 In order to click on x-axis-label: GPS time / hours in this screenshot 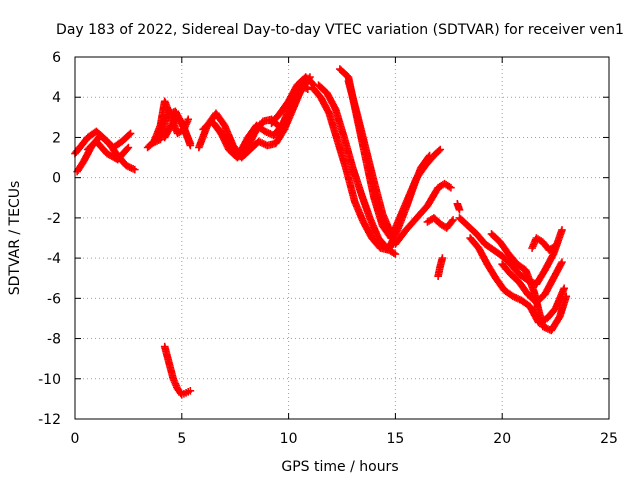, I will do `click(339, 467)`.